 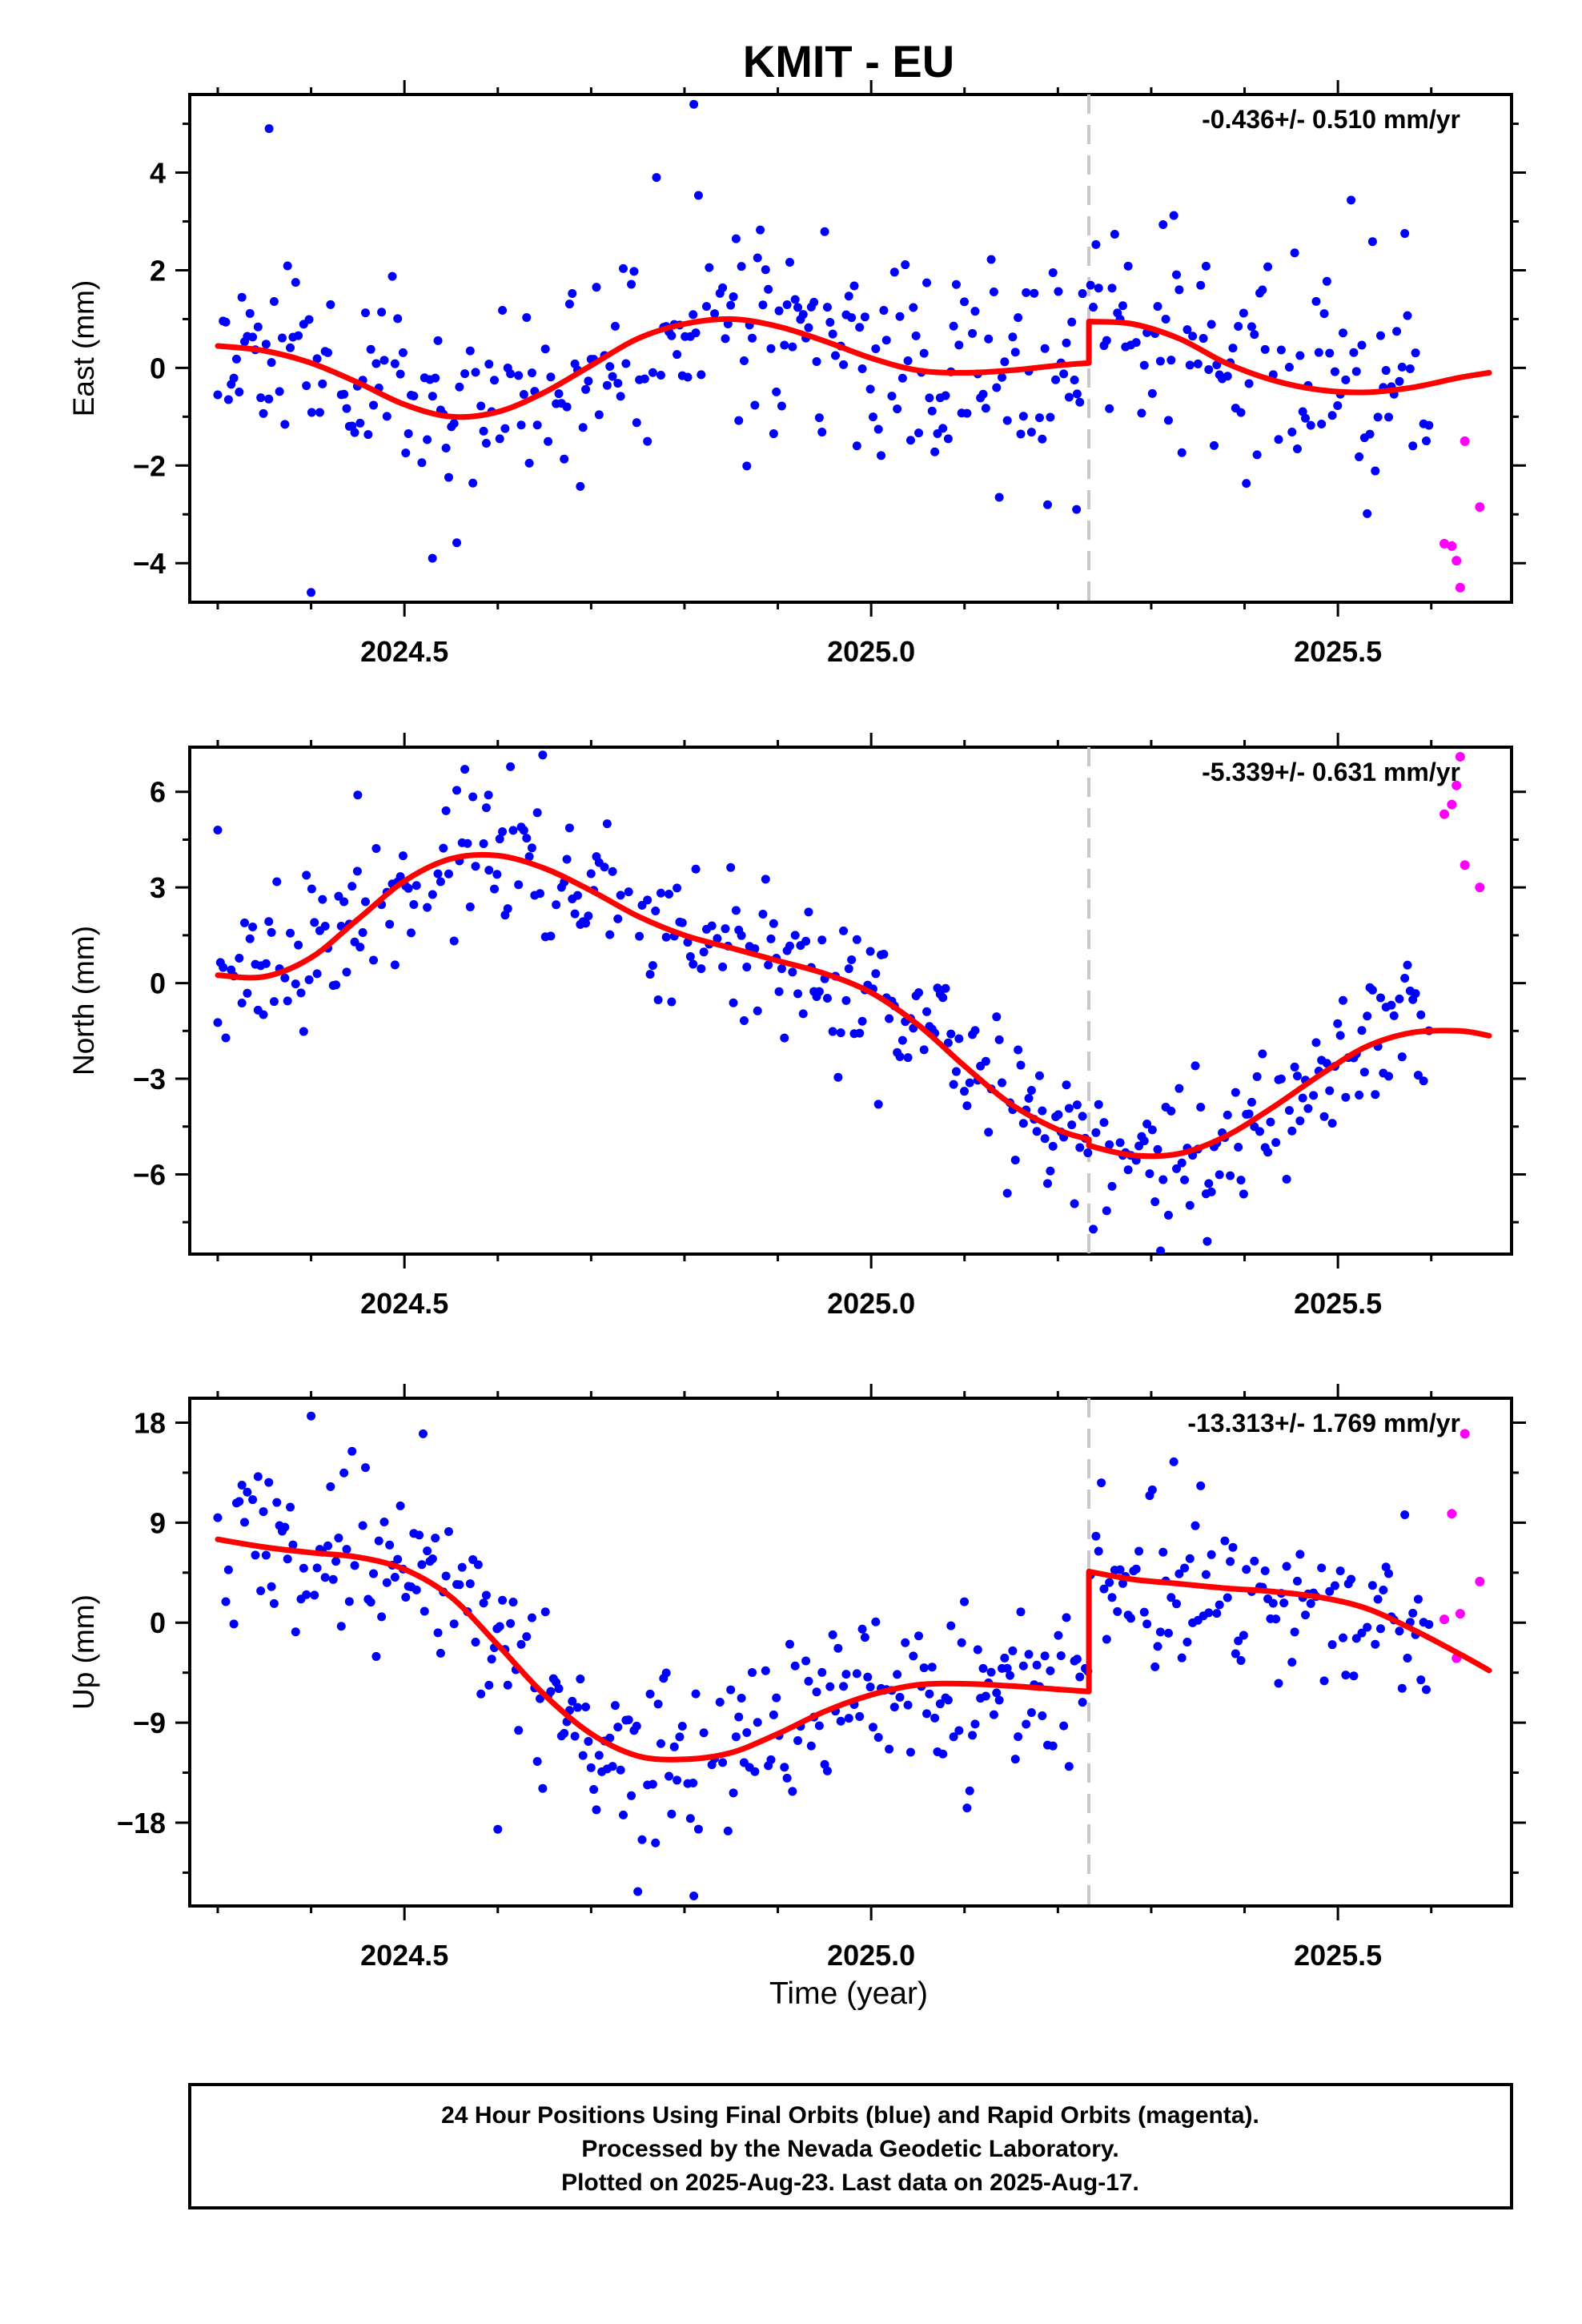 I want to click on y-axis-label: North (mm), so click(x=84, y=1001).